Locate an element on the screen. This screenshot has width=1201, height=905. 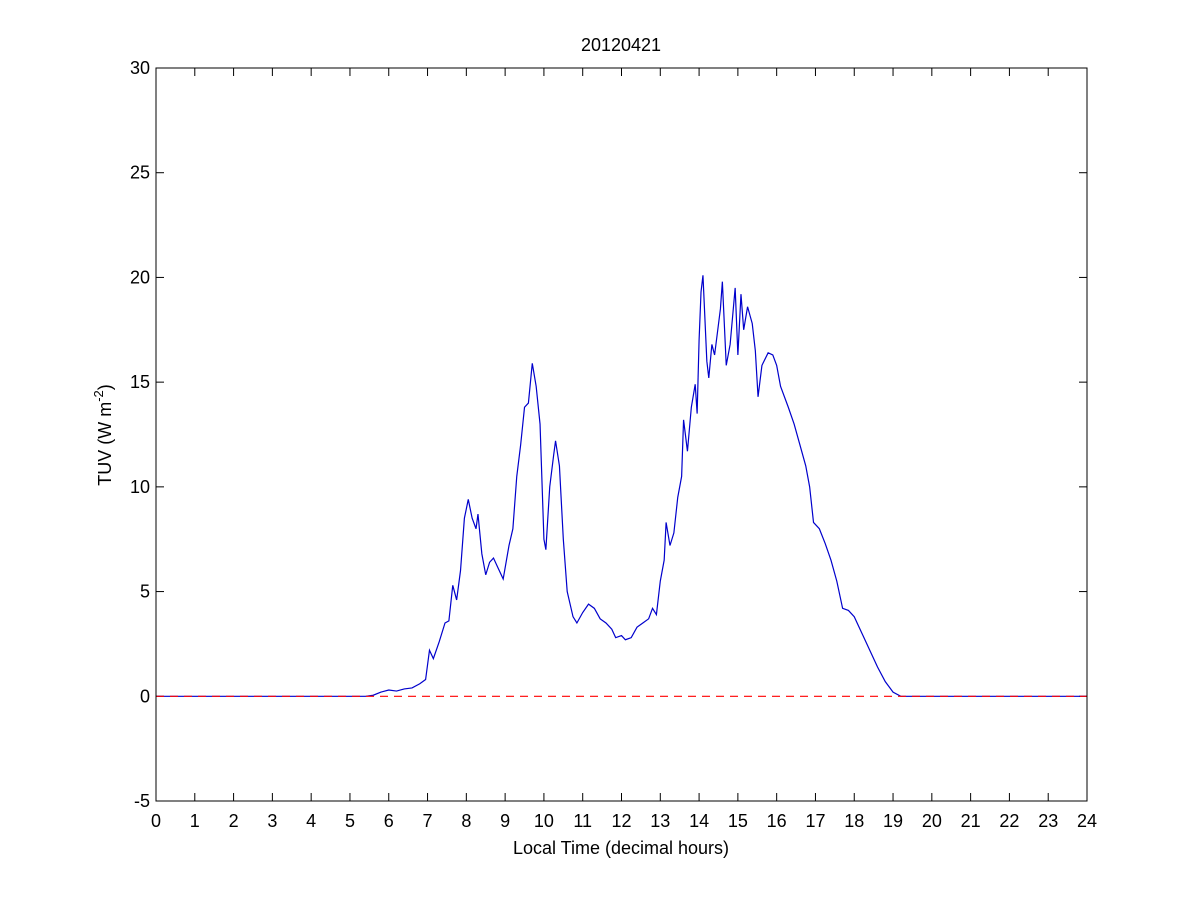
y-tick-label: 20 is located at coordinates (140, 277).